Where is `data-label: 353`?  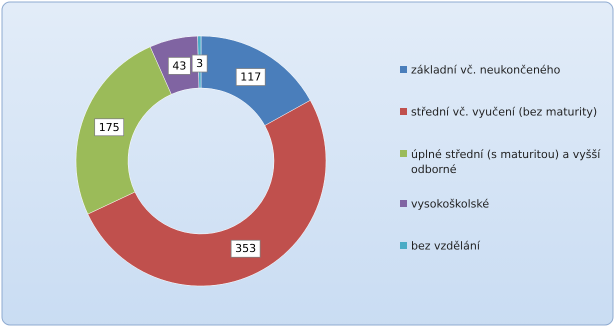 data-label: 353 is located at coordinates (245, 249).